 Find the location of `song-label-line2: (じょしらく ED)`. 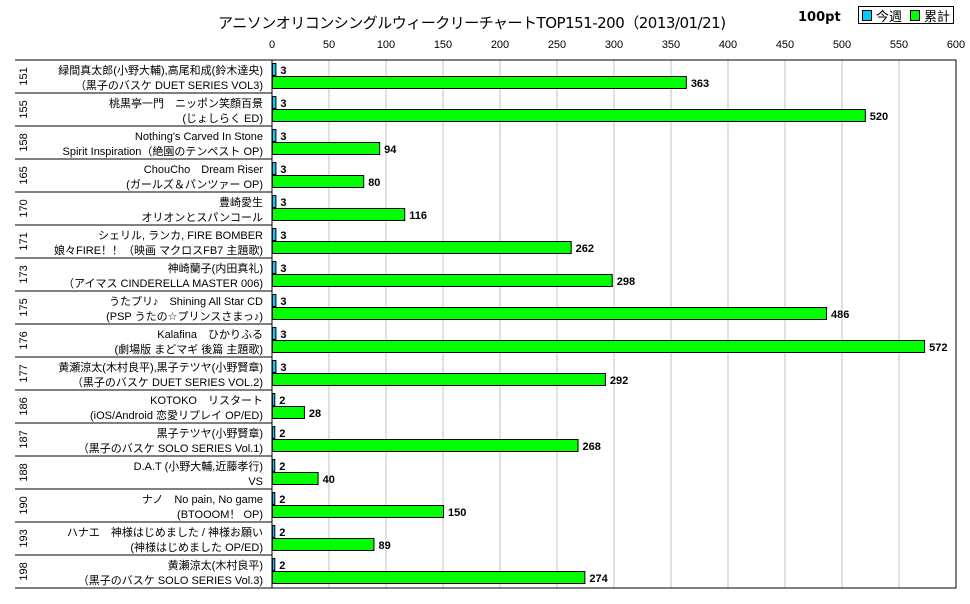

song-label-line2: (じょしらく ED) is located at coordinates (222, 118).